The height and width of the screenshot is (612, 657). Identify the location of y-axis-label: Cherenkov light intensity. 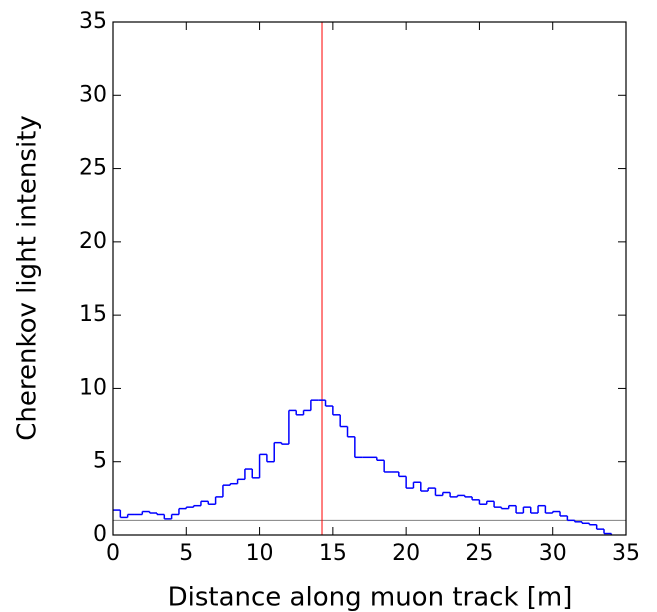
(28, 278).